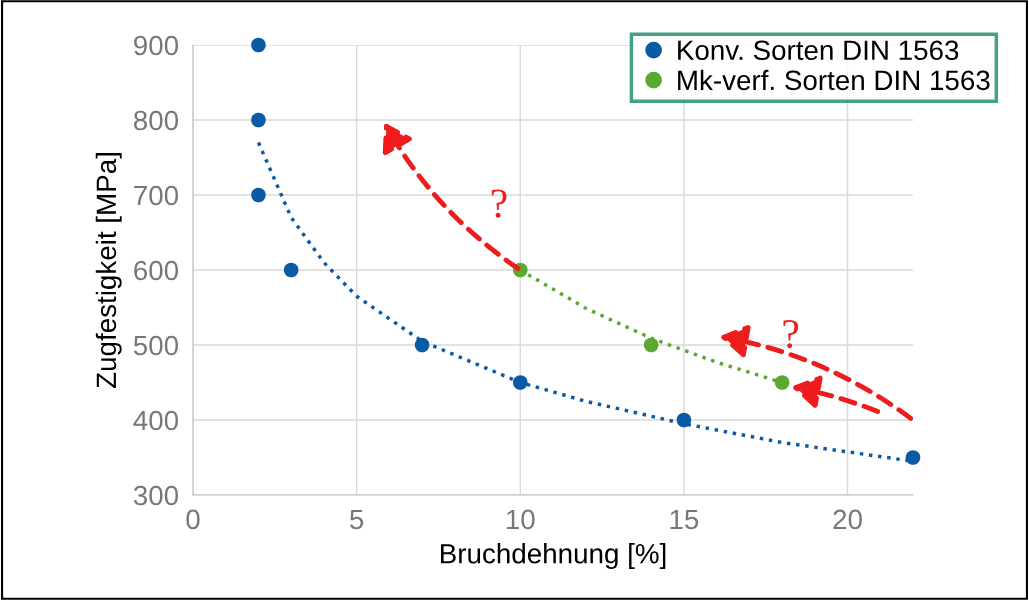  What do you see at coordinates (156, 120) in the screenshot?
I see `y-tick-label: 800` at bounding box center [156, 120].